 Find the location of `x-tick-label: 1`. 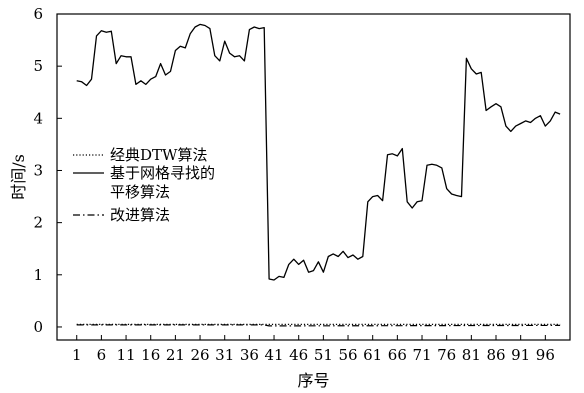

x-tick-label: 1 is located at coordinates (77, 355).